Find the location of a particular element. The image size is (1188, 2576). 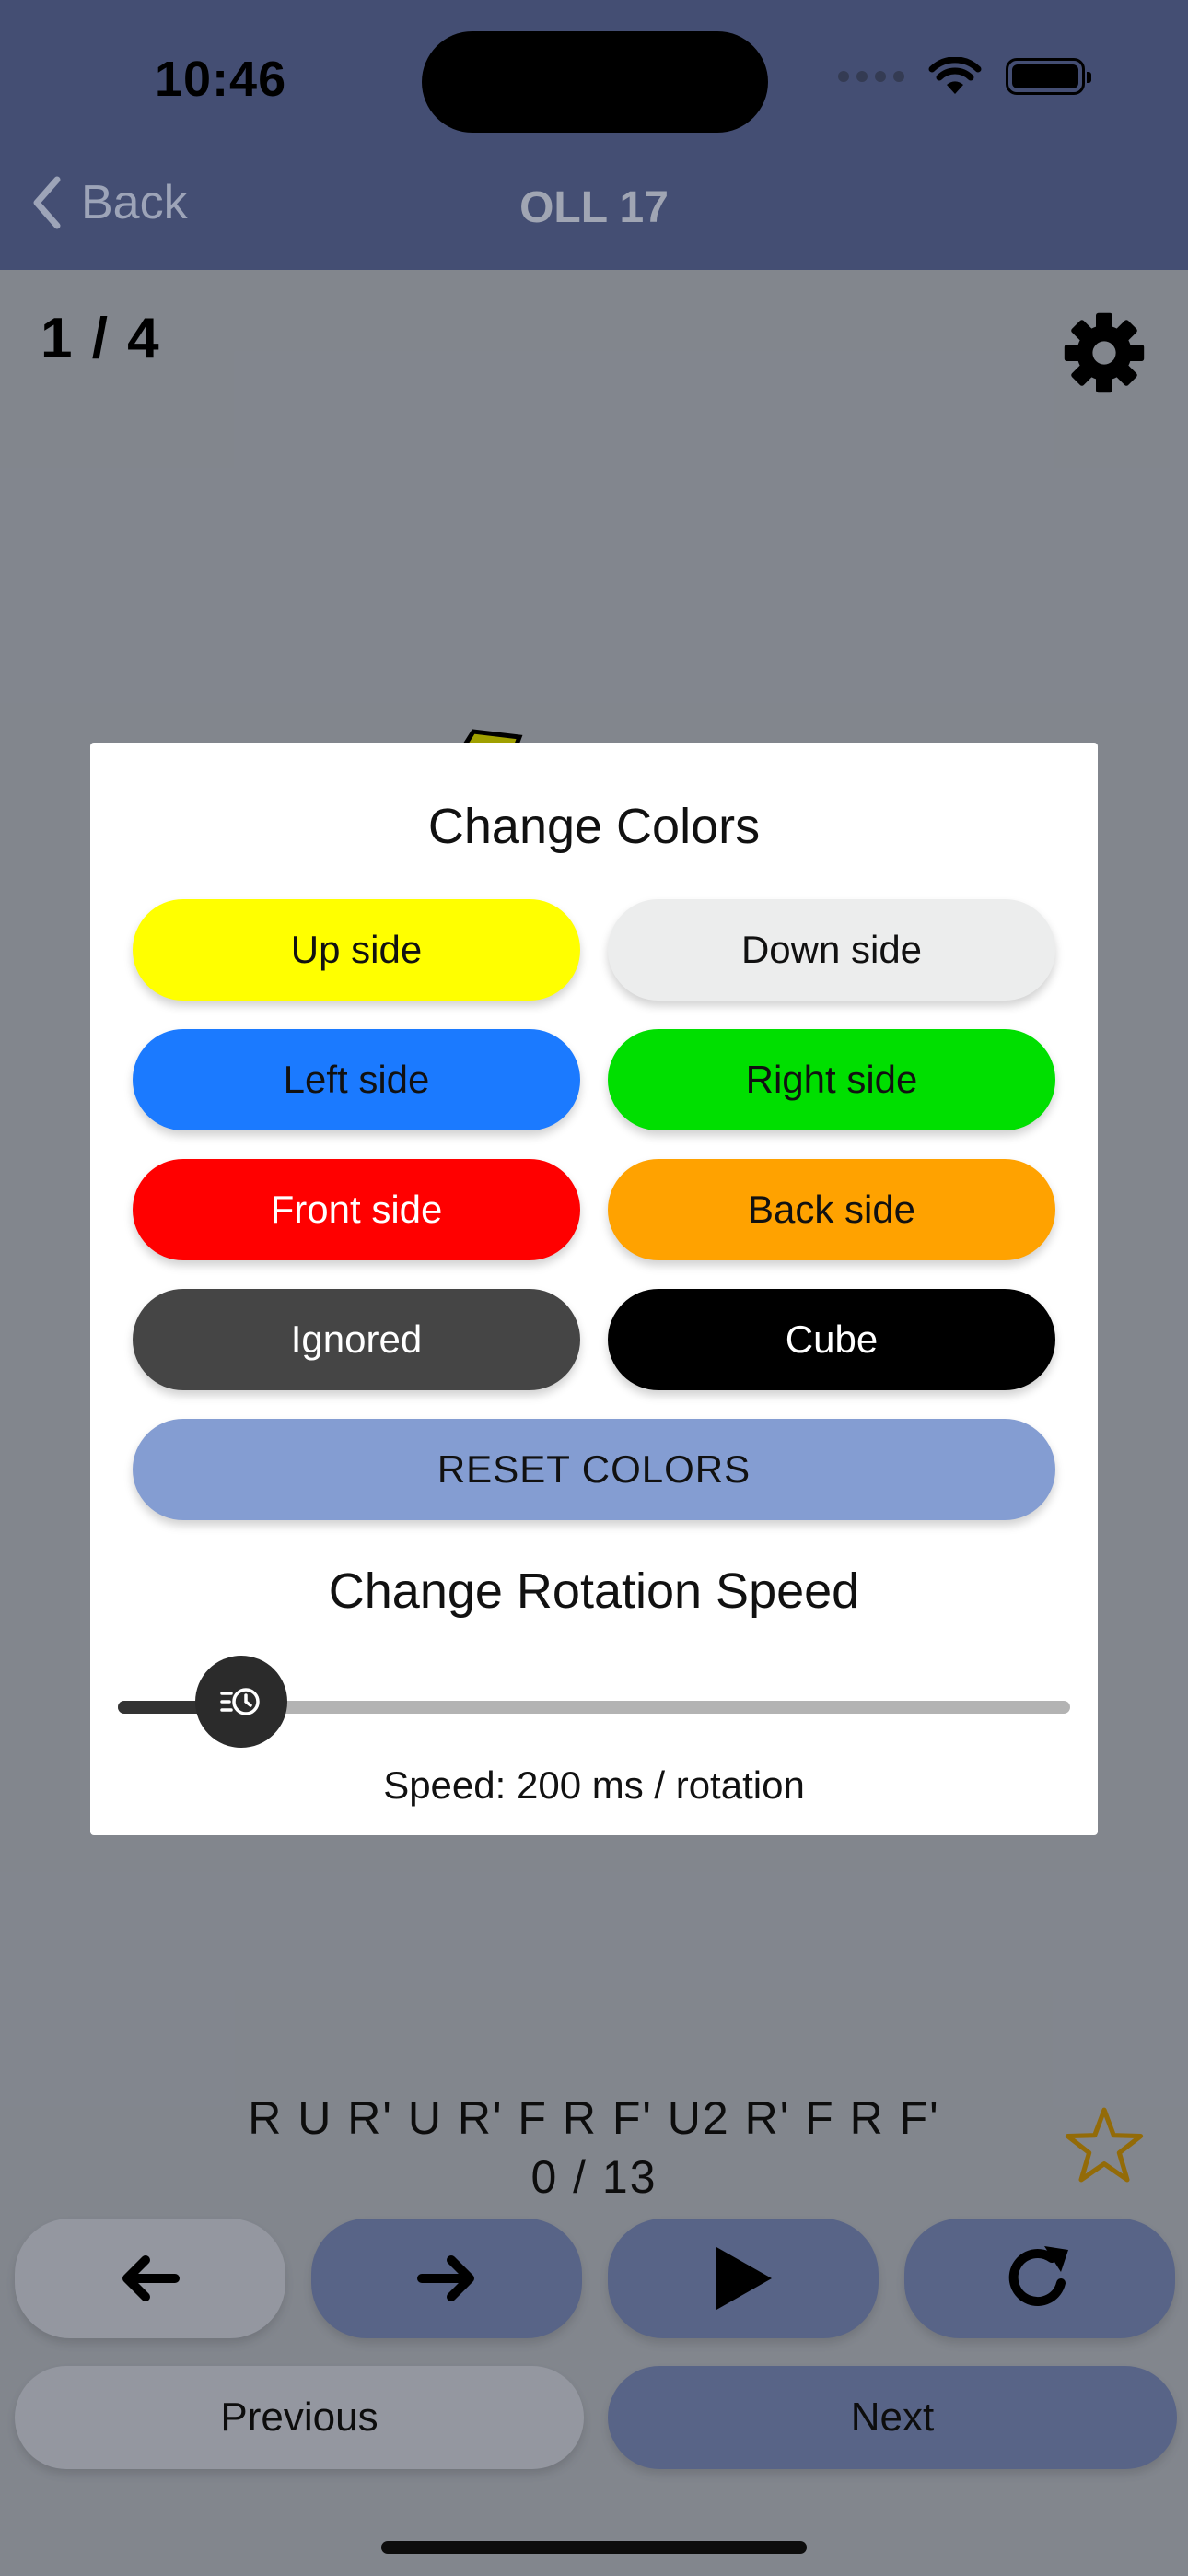

status-icons is located at coordinates (964, 76).